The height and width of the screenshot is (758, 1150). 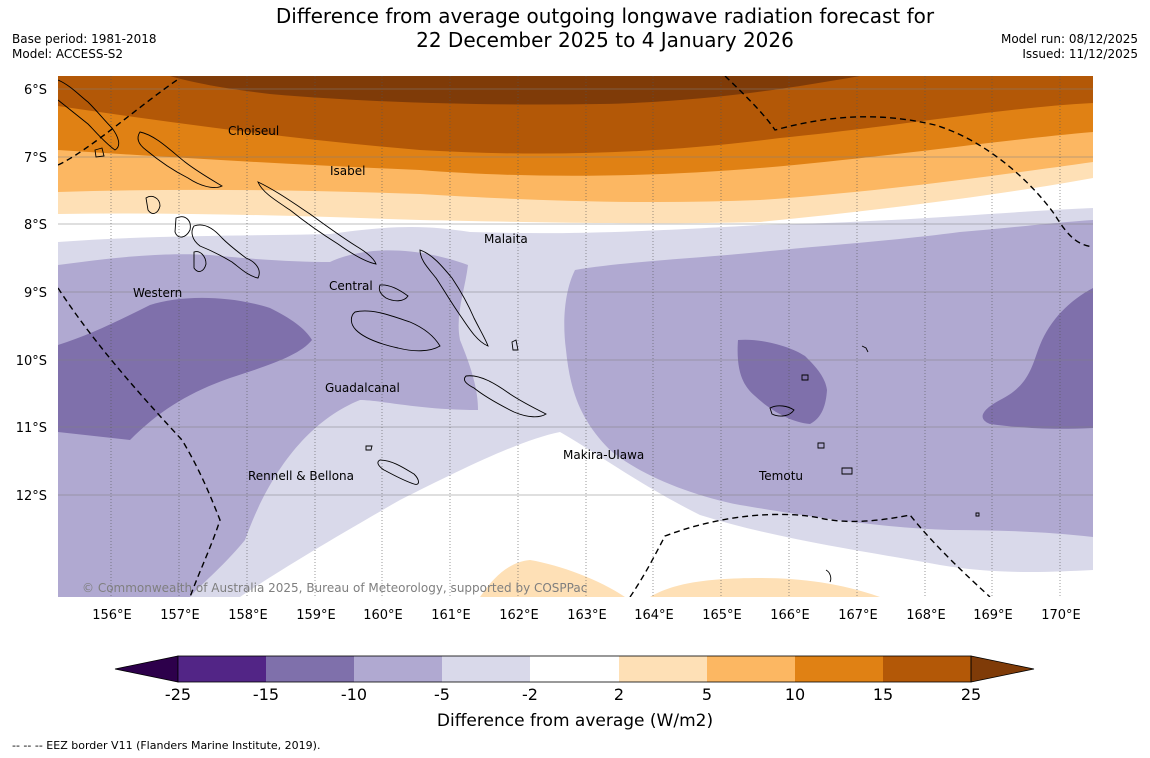 I want to click on label-isabel: Isabel, so click(x=347, y=171).